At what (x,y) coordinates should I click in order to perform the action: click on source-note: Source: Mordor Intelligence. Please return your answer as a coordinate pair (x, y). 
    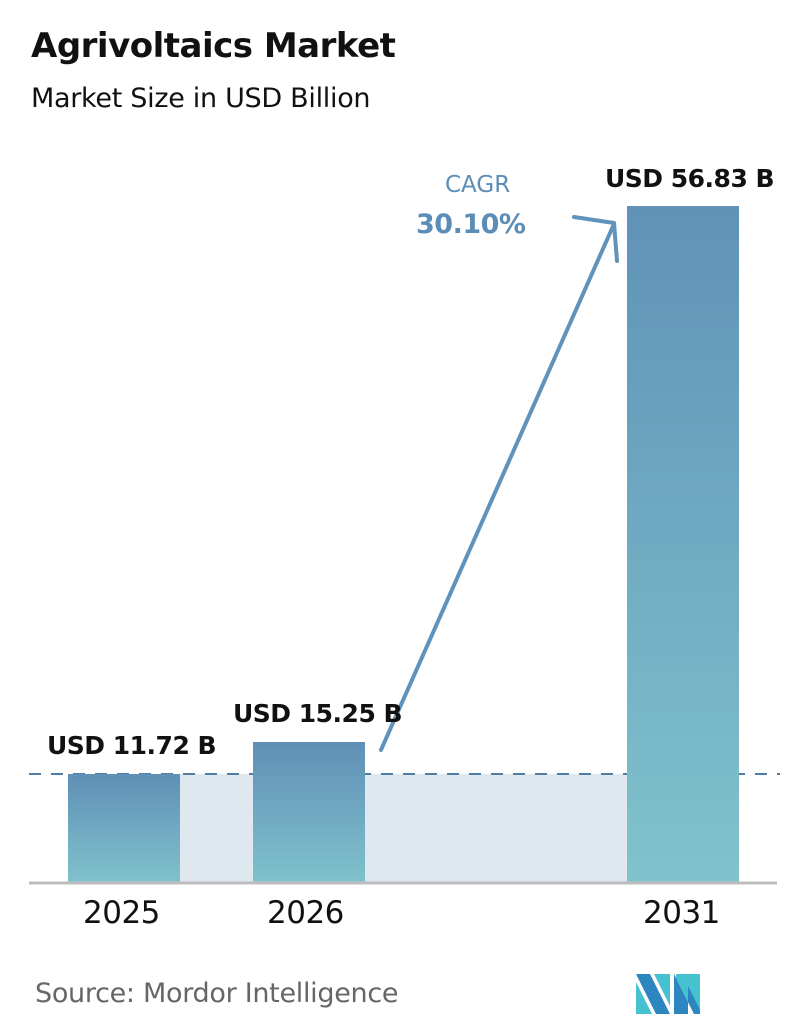
    Looking at the image, I should click on (217, 993).